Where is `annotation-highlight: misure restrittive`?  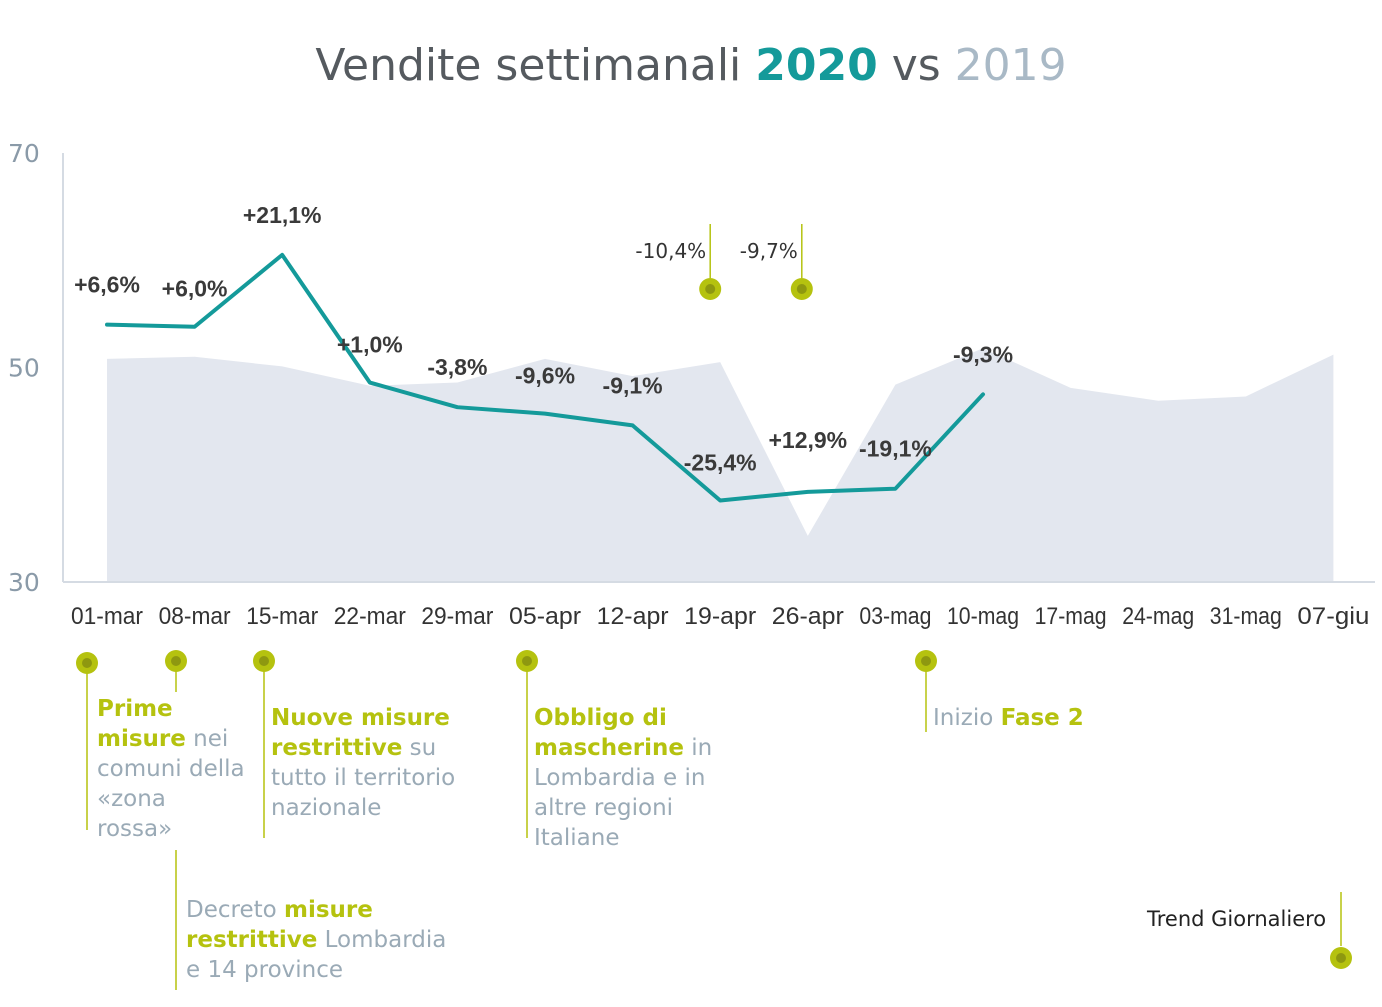 annotation-highlight: misure restrittive is located at coordinates (279, 925).